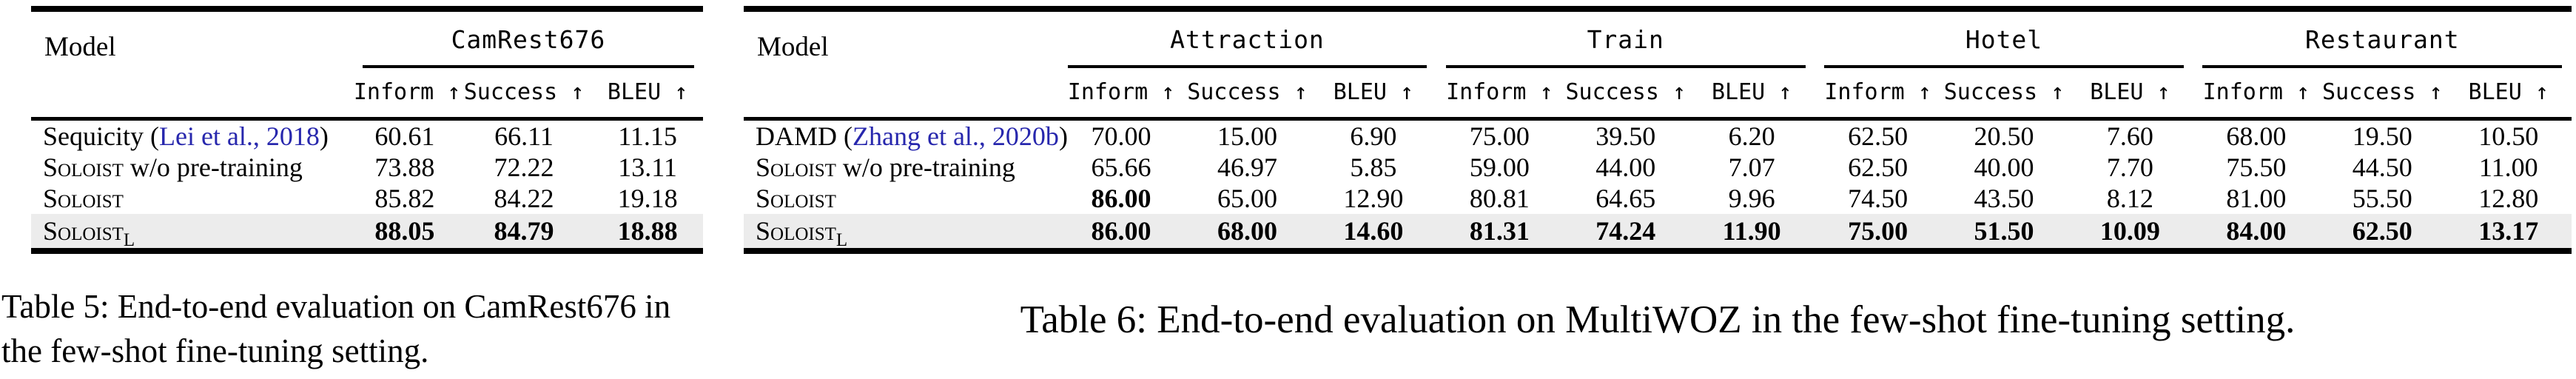 Image resolution: width=2576 pixels, height=379 pixels. Describe the element at coordinates (404, 136) in the screenshot. I see `inform-value: 60.61` at that location.